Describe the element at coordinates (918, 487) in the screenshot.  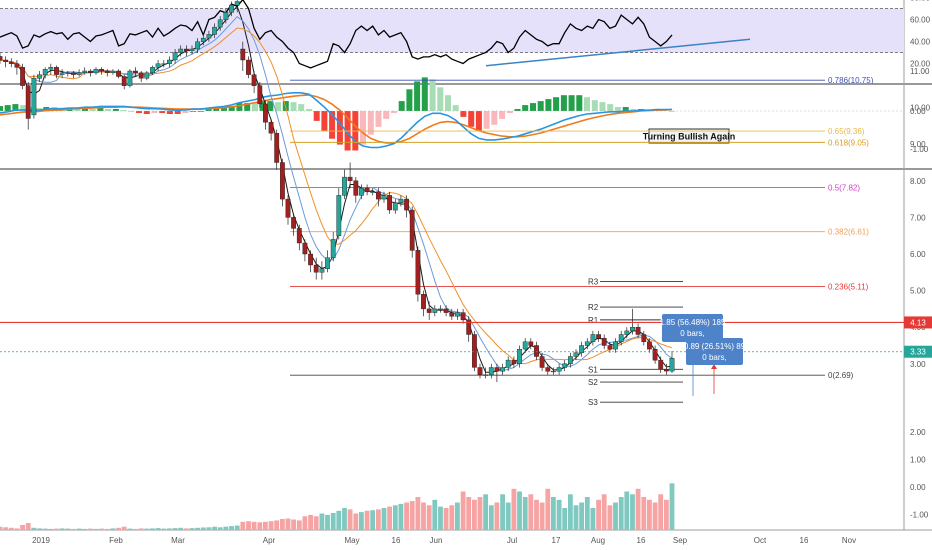
I see `volume-axis-label: 0.00` at that location.